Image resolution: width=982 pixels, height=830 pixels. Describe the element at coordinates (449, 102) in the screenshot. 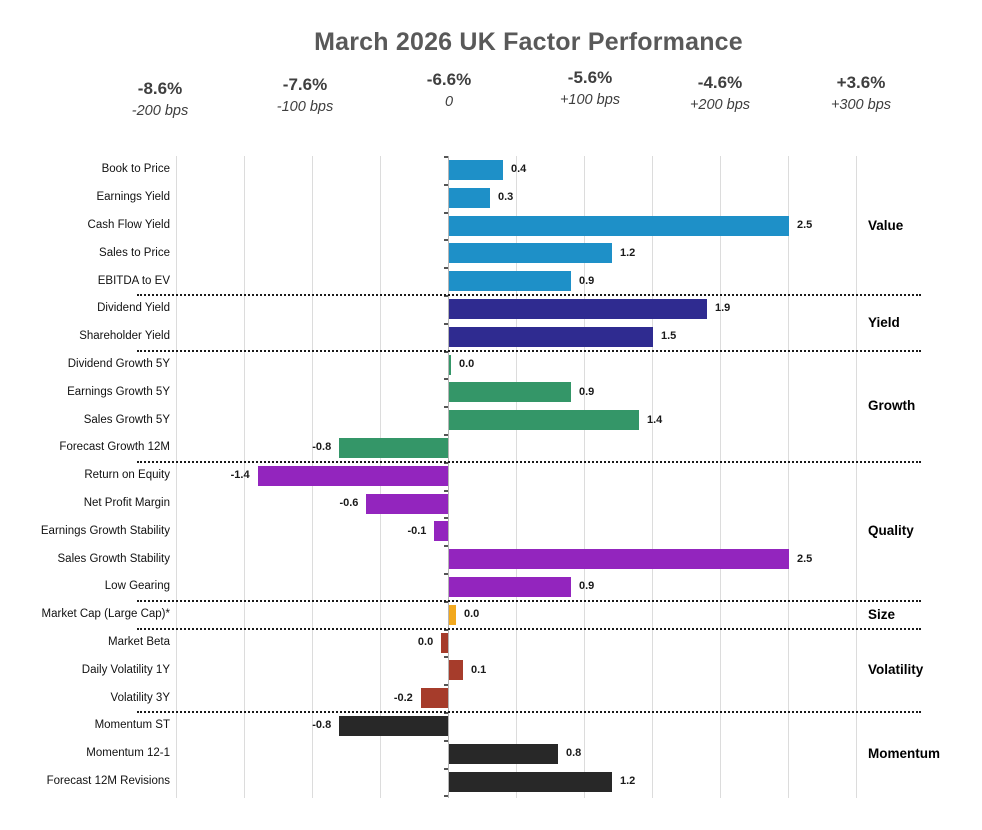

I see `axis-bps-label: 0` at that location.